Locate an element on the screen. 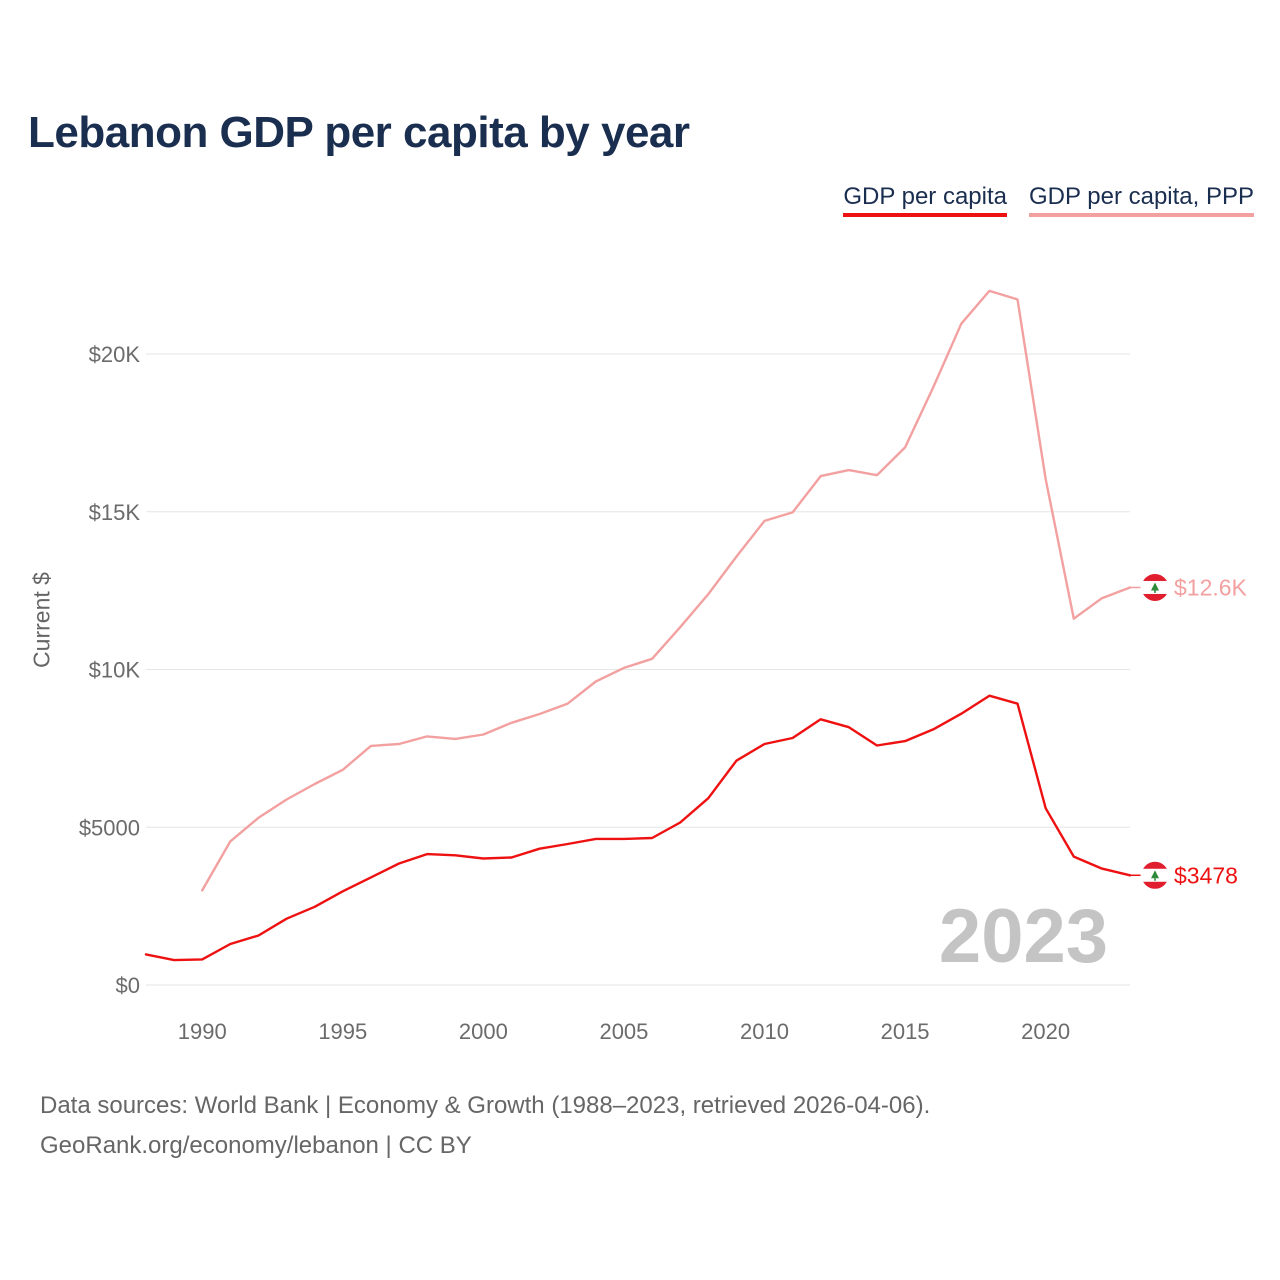 The height and width of the screenshot is (1280, 1280). y-tick-label: $15K is located at coordinates (115, 512).